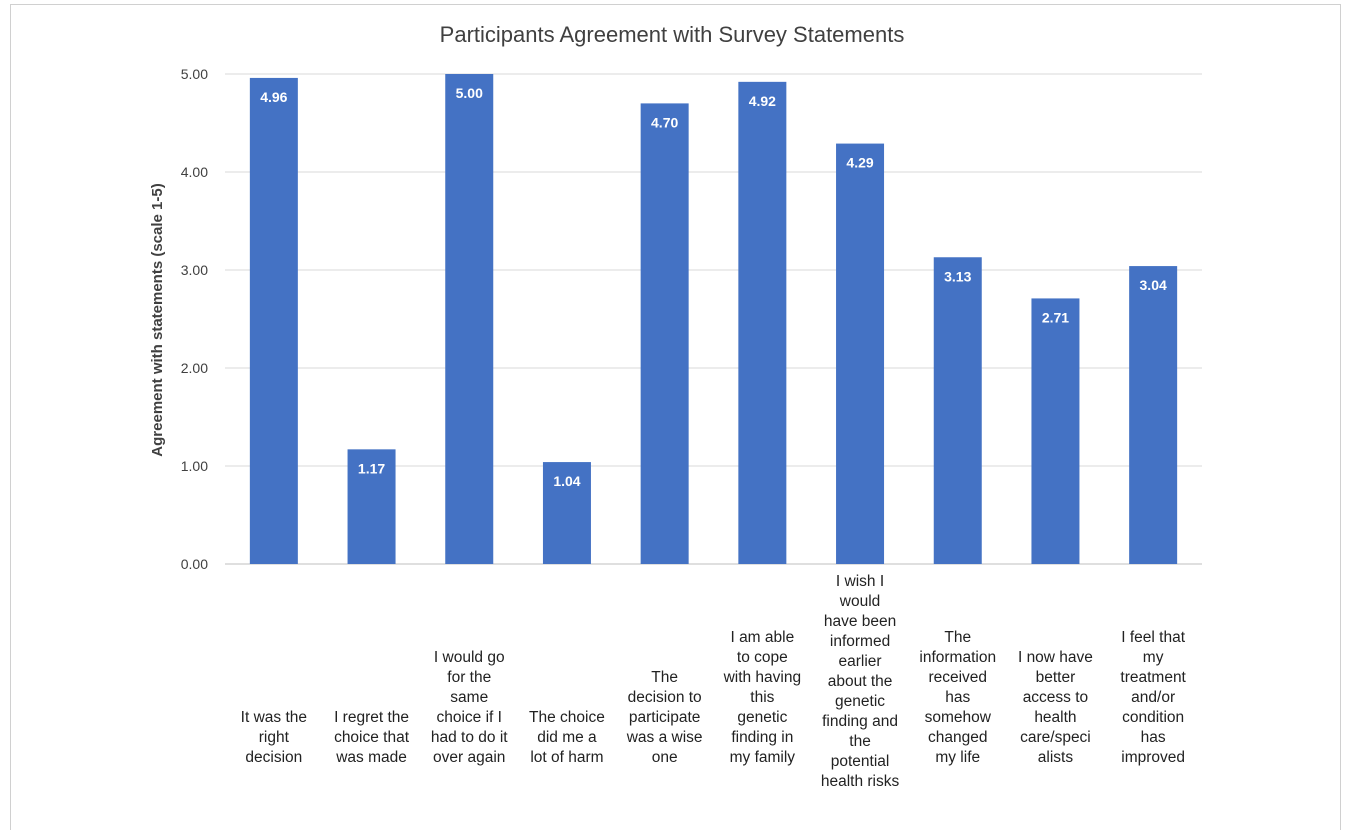  I want to click on x-tick-label-line: I now have, so click(1055, 657).